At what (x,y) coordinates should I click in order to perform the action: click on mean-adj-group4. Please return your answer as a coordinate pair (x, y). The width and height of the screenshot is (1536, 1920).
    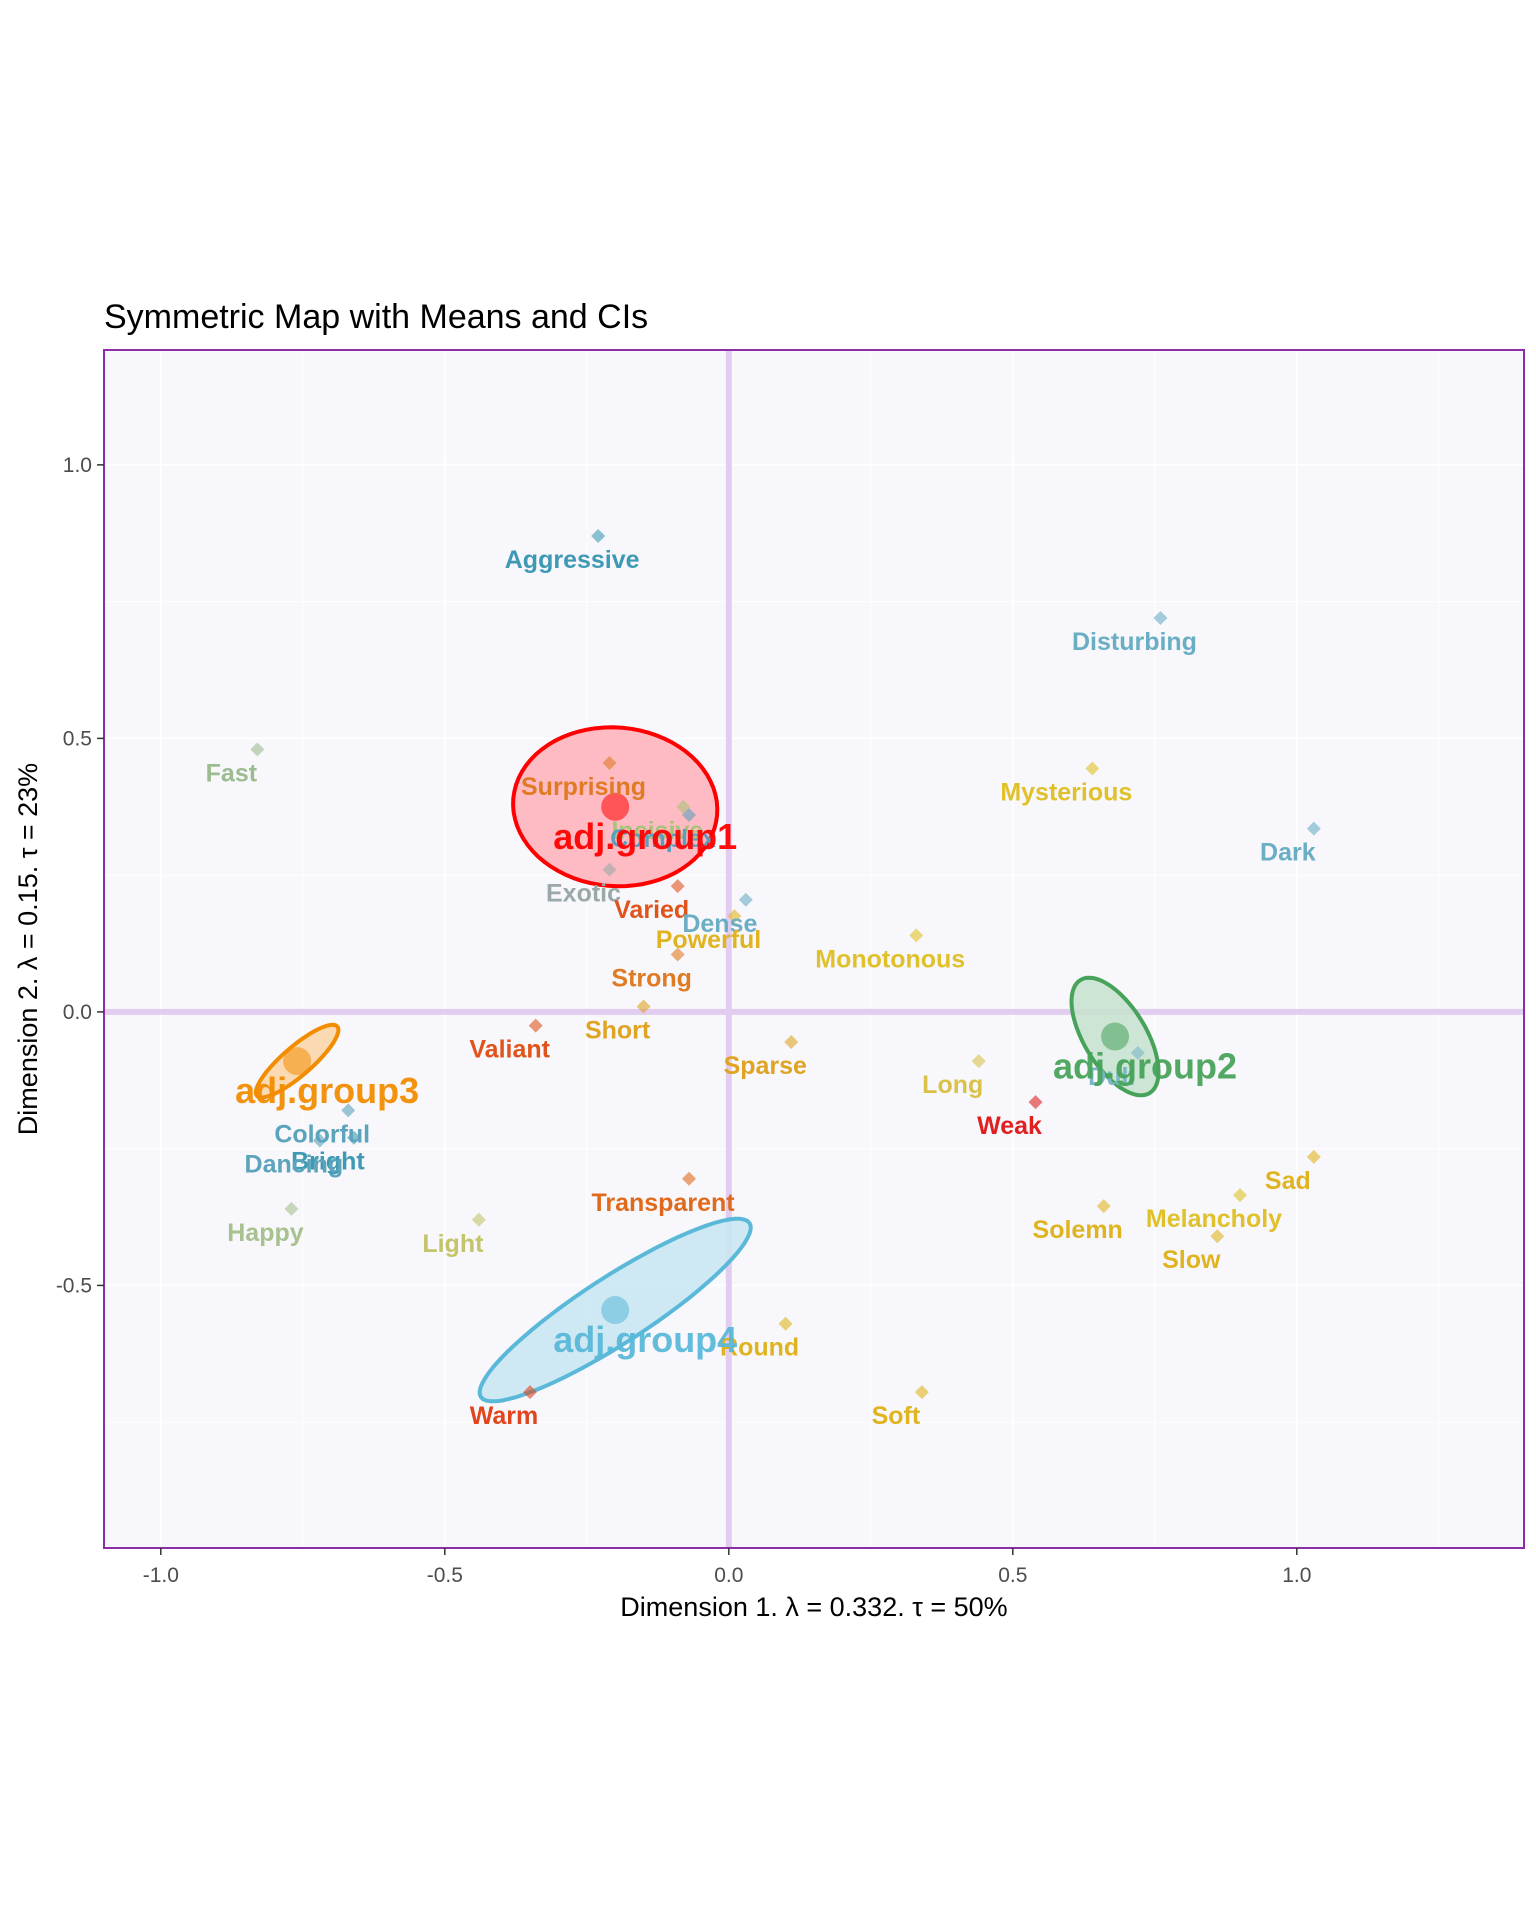
    Looking at the image, I should click on (615, 1310).